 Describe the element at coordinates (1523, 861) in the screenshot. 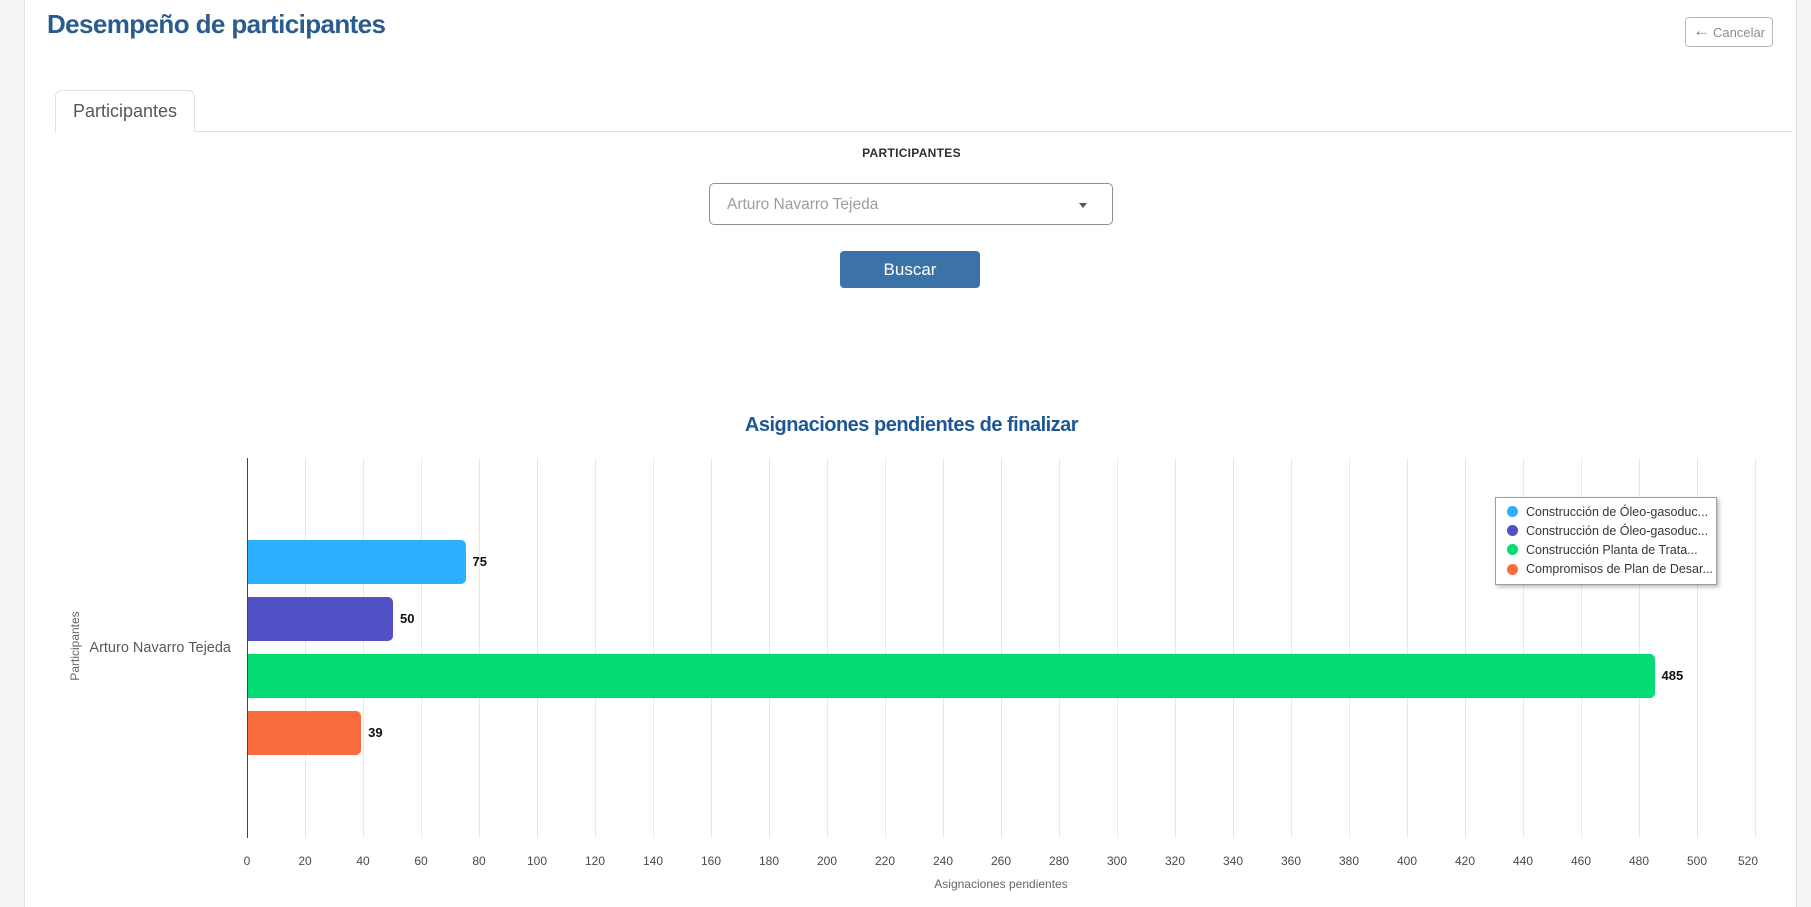

I see `x-tick-label: 440` at that location.